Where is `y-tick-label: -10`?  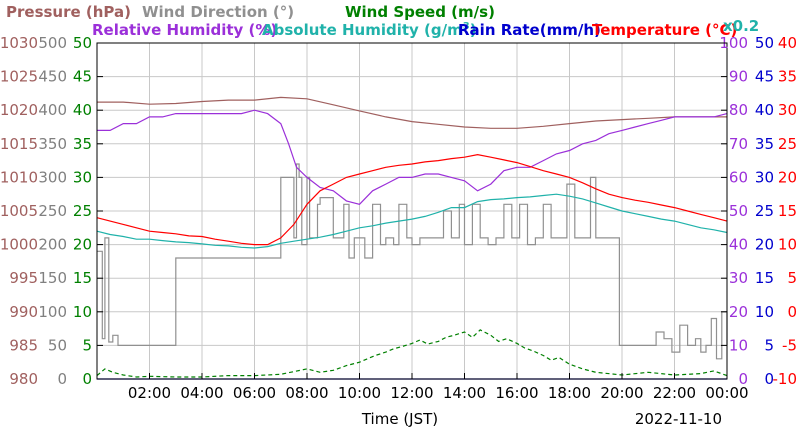
y-tick-label: -10 is located at coordinates (785, 379).